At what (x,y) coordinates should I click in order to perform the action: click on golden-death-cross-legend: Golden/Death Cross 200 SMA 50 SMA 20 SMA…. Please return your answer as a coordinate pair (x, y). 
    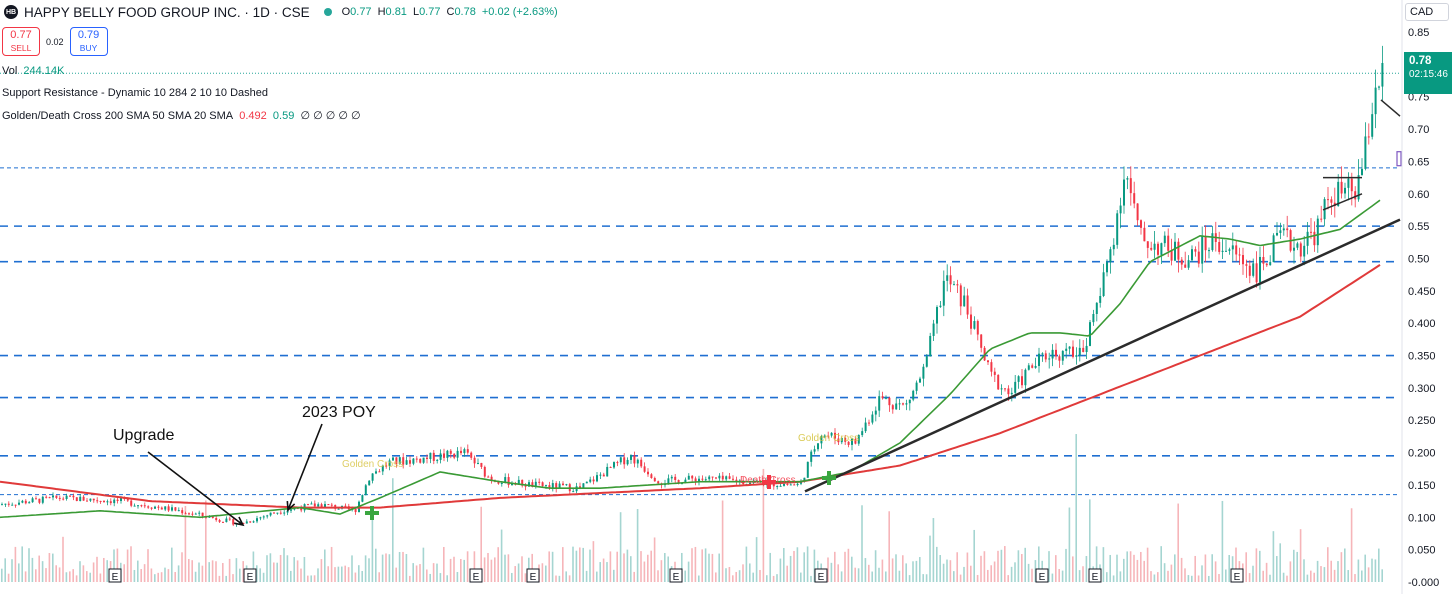
    Looking at the image, I should click on (181, 116).